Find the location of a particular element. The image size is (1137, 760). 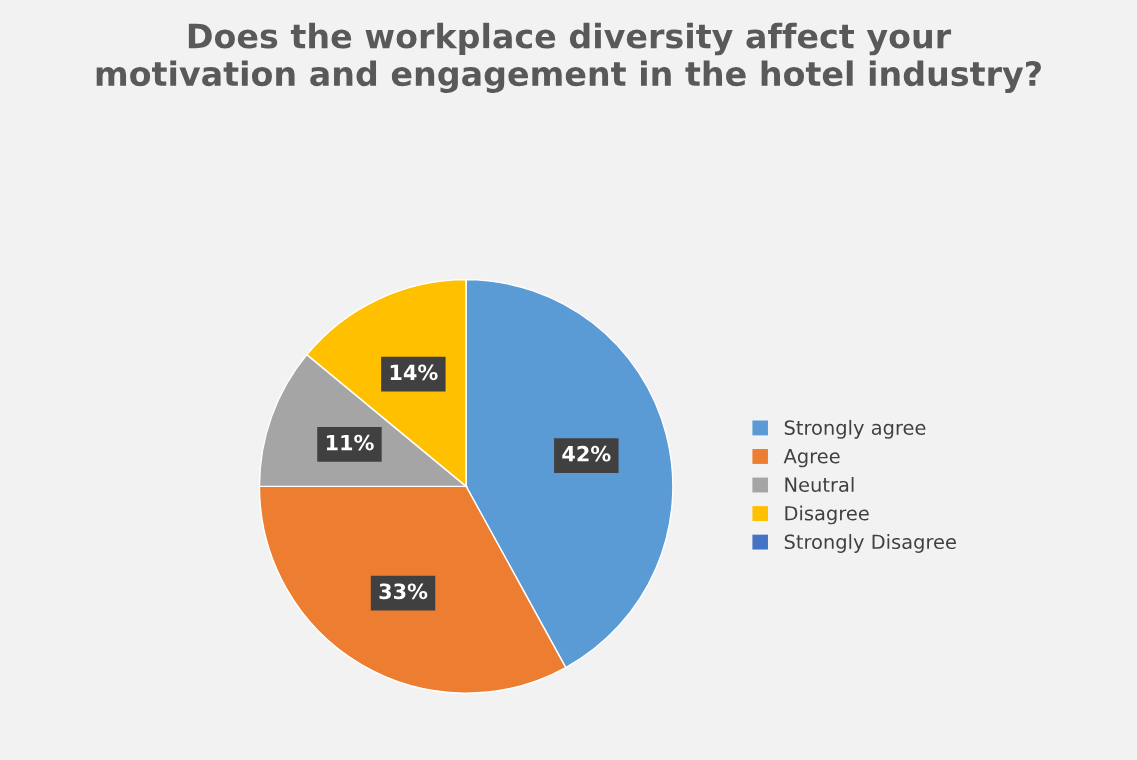

chart-title: Does the workplace diversity affect your motivation and engagement in the hotel industry? is located at coordinates (568, 57).